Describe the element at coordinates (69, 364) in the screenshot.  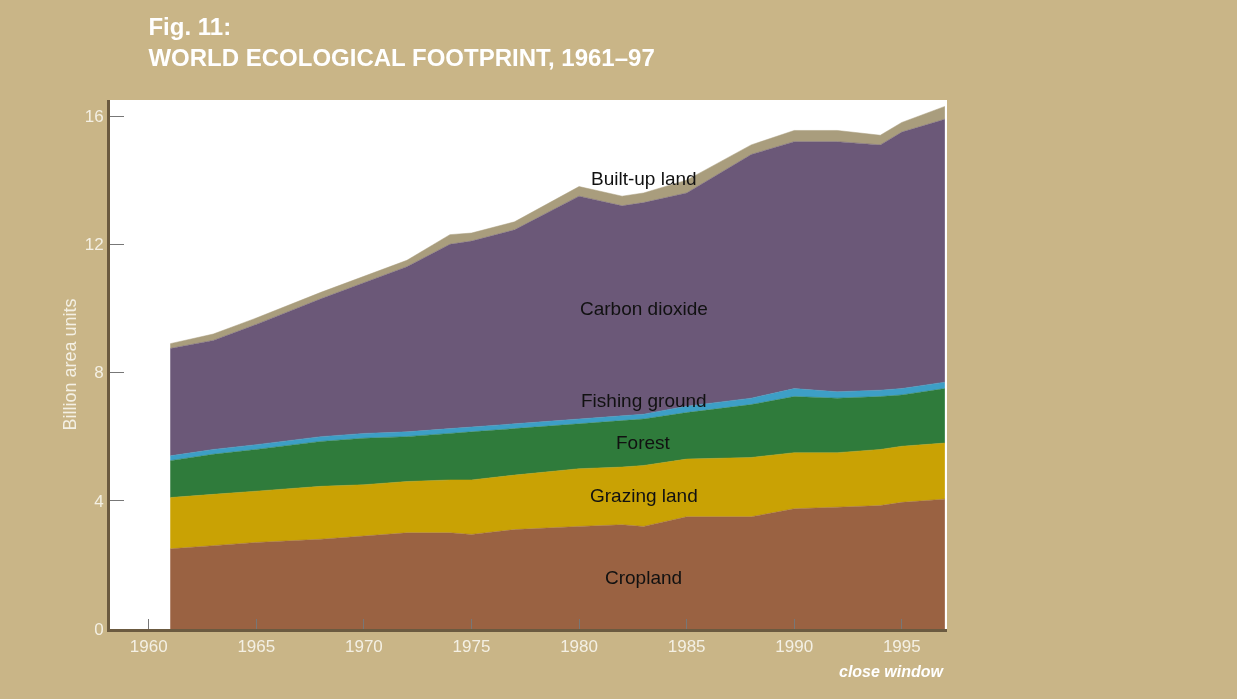
I see `y-axis-title: Billion area units` at that location.